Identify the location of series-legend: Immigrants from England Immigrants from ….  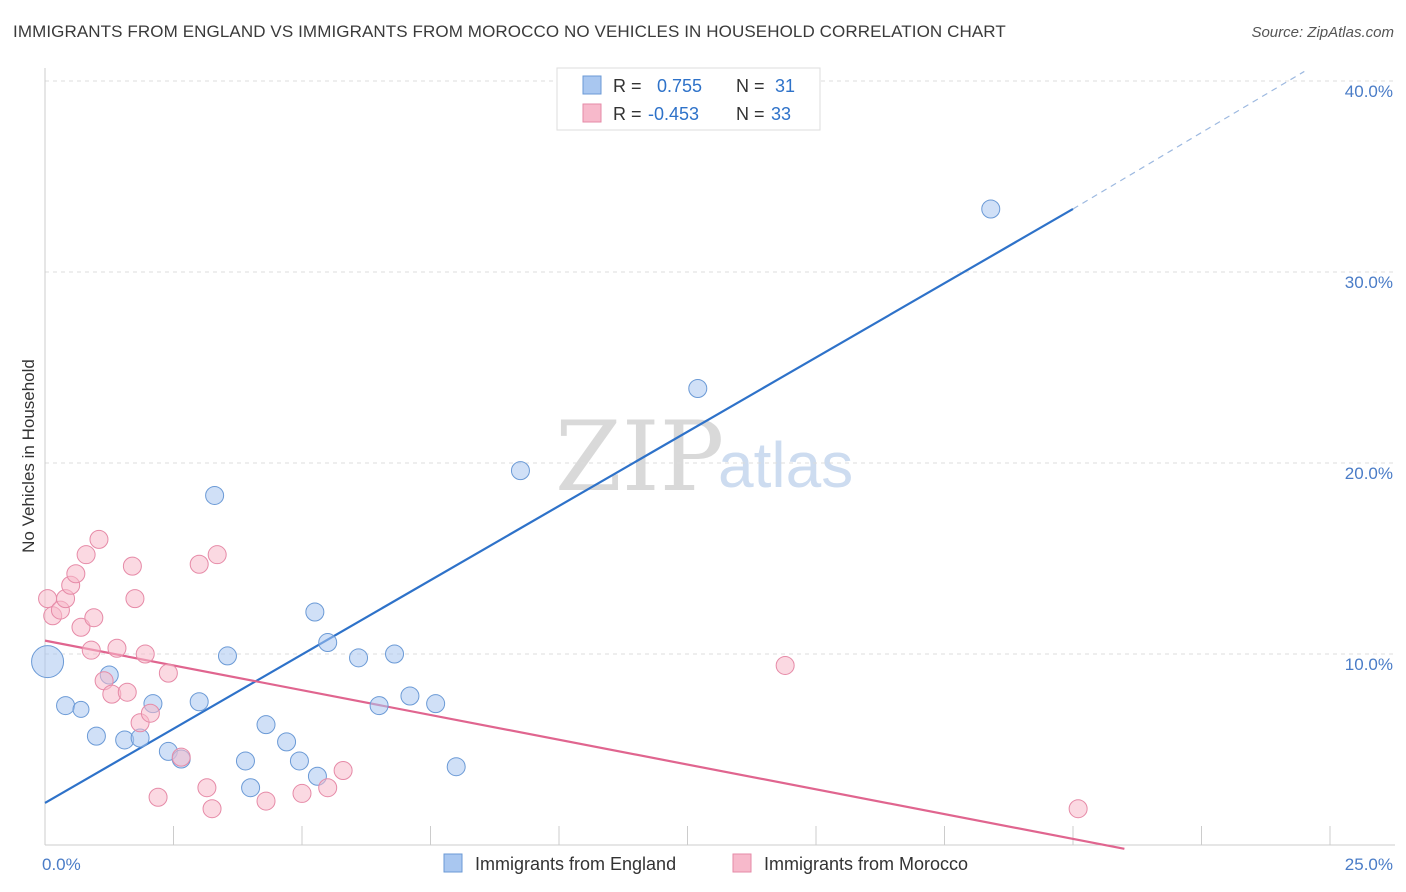
(705, 863).